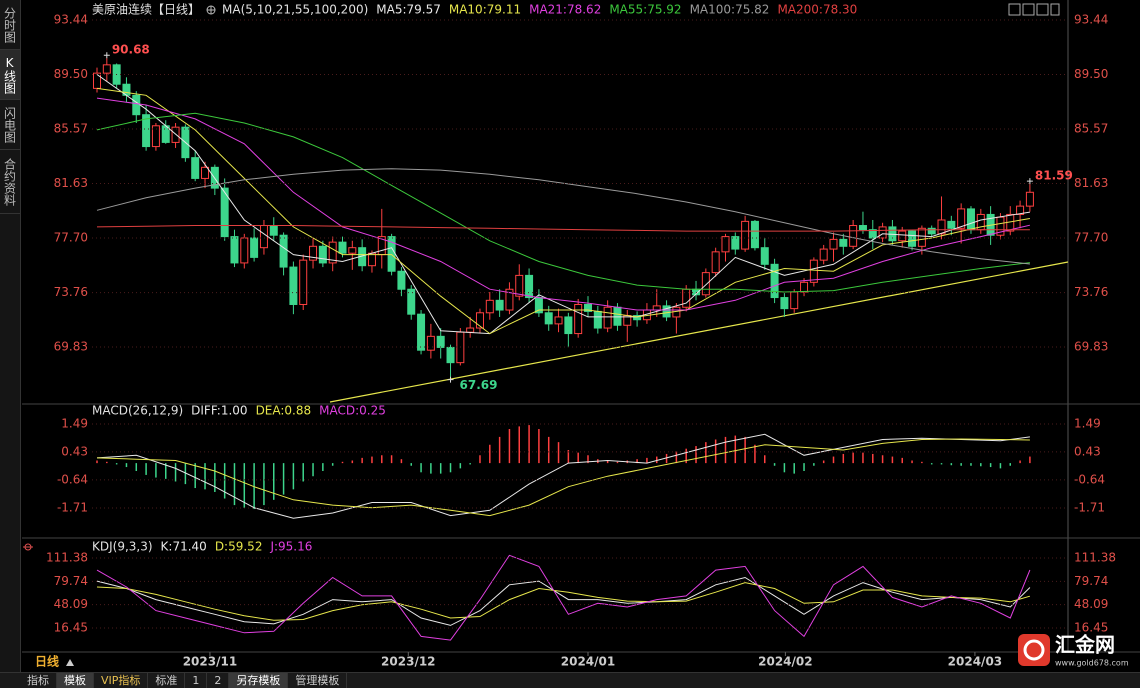 Image resolution: width=1140 pixels, height=688 pixels. What do you see at coordinates (730, 10) in the screenshot?
I see `legend-entry: MA100:75.82` at bounding box center [730, 10].